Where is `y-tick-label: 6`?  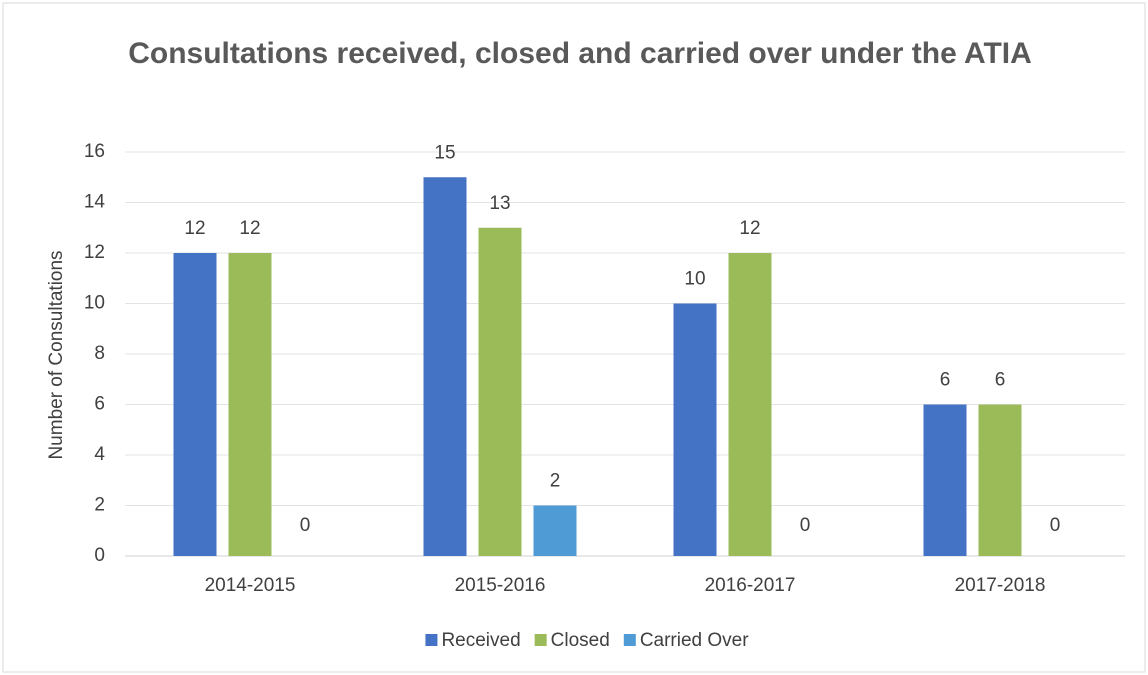
y-tick-label: 6 is located at coordinates (99, 404).